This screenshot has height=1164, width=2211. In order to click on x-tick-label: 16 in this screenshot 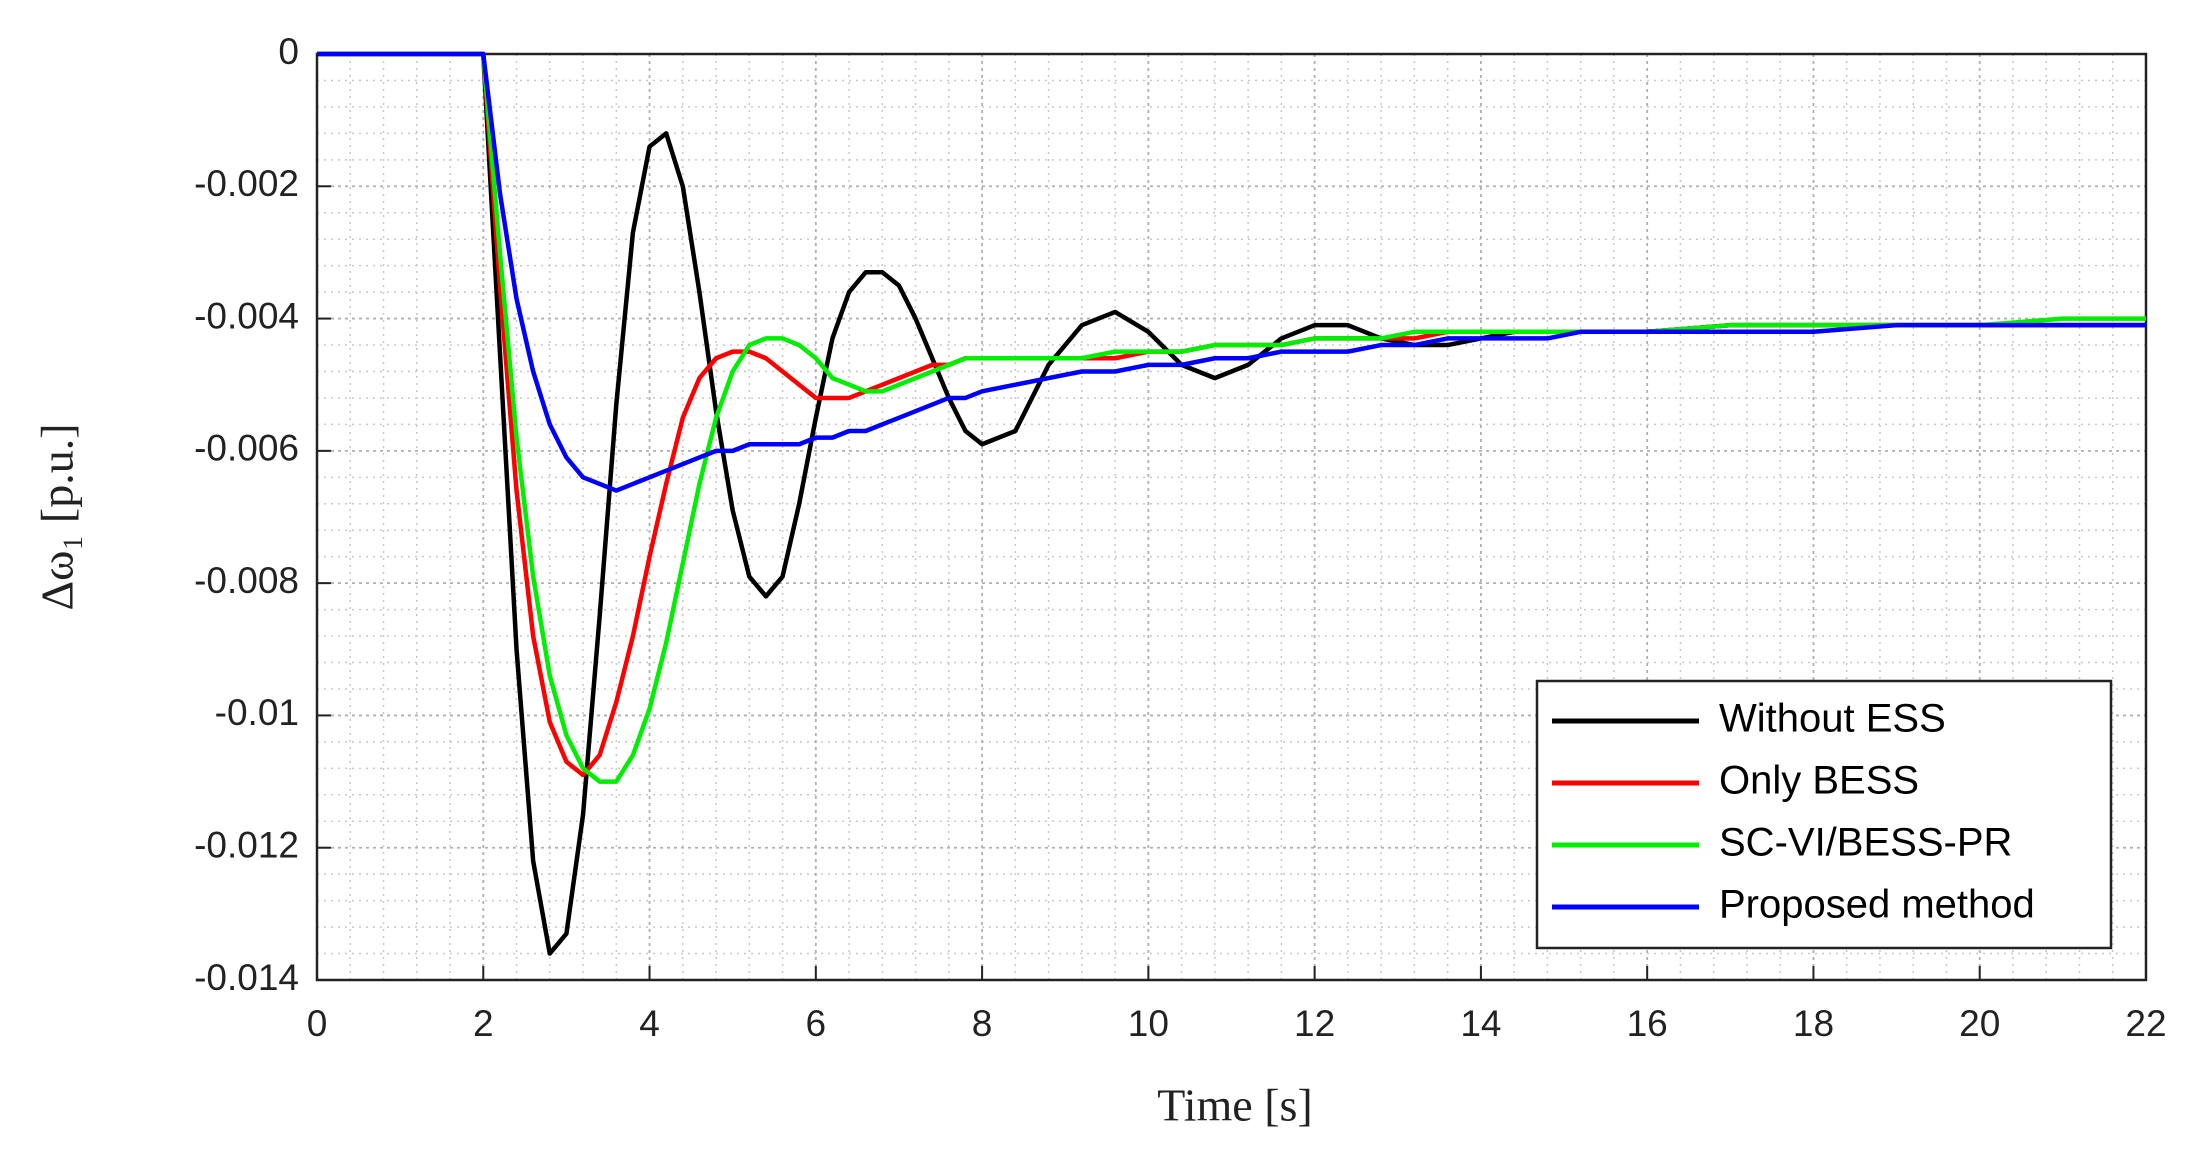, I will do `click(1647, 1023)`.